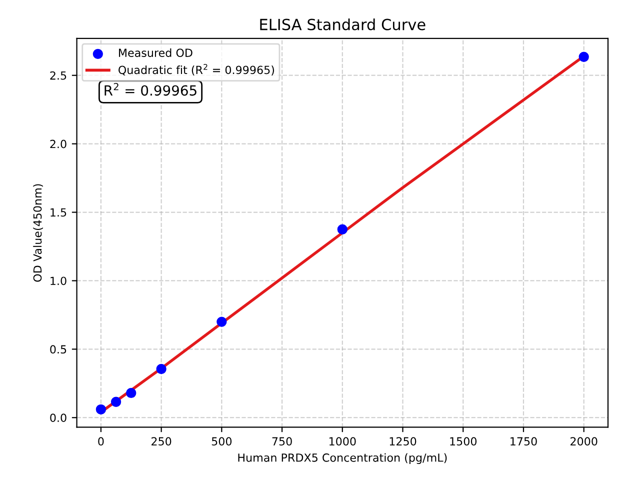  Describe the element at coordinates (58, 75) in the screenshot. I see `y-tick-label: 2.5` at that location.